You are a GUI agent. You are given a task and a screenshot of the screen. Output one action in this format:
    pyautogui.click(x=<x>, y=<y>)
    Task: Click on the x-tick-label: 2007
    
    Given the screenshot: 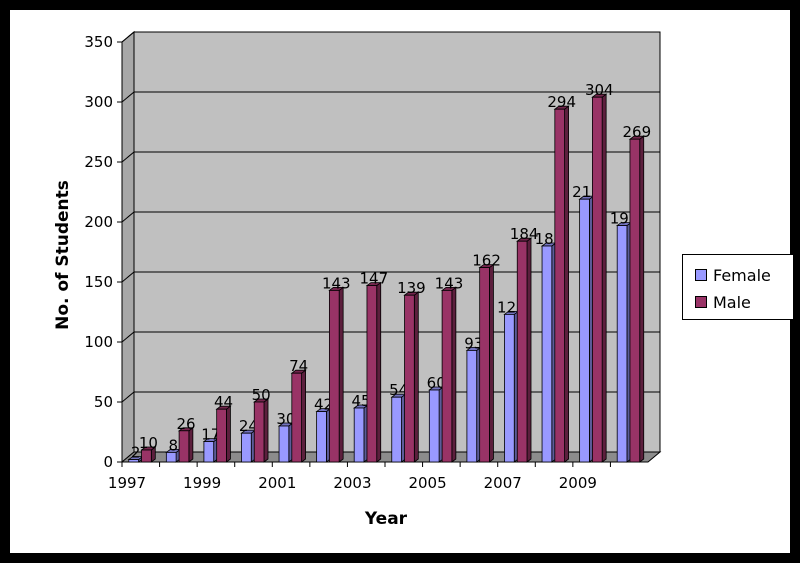 What is the action you would take?
    pyautogui.click(x=503, y=483)
    